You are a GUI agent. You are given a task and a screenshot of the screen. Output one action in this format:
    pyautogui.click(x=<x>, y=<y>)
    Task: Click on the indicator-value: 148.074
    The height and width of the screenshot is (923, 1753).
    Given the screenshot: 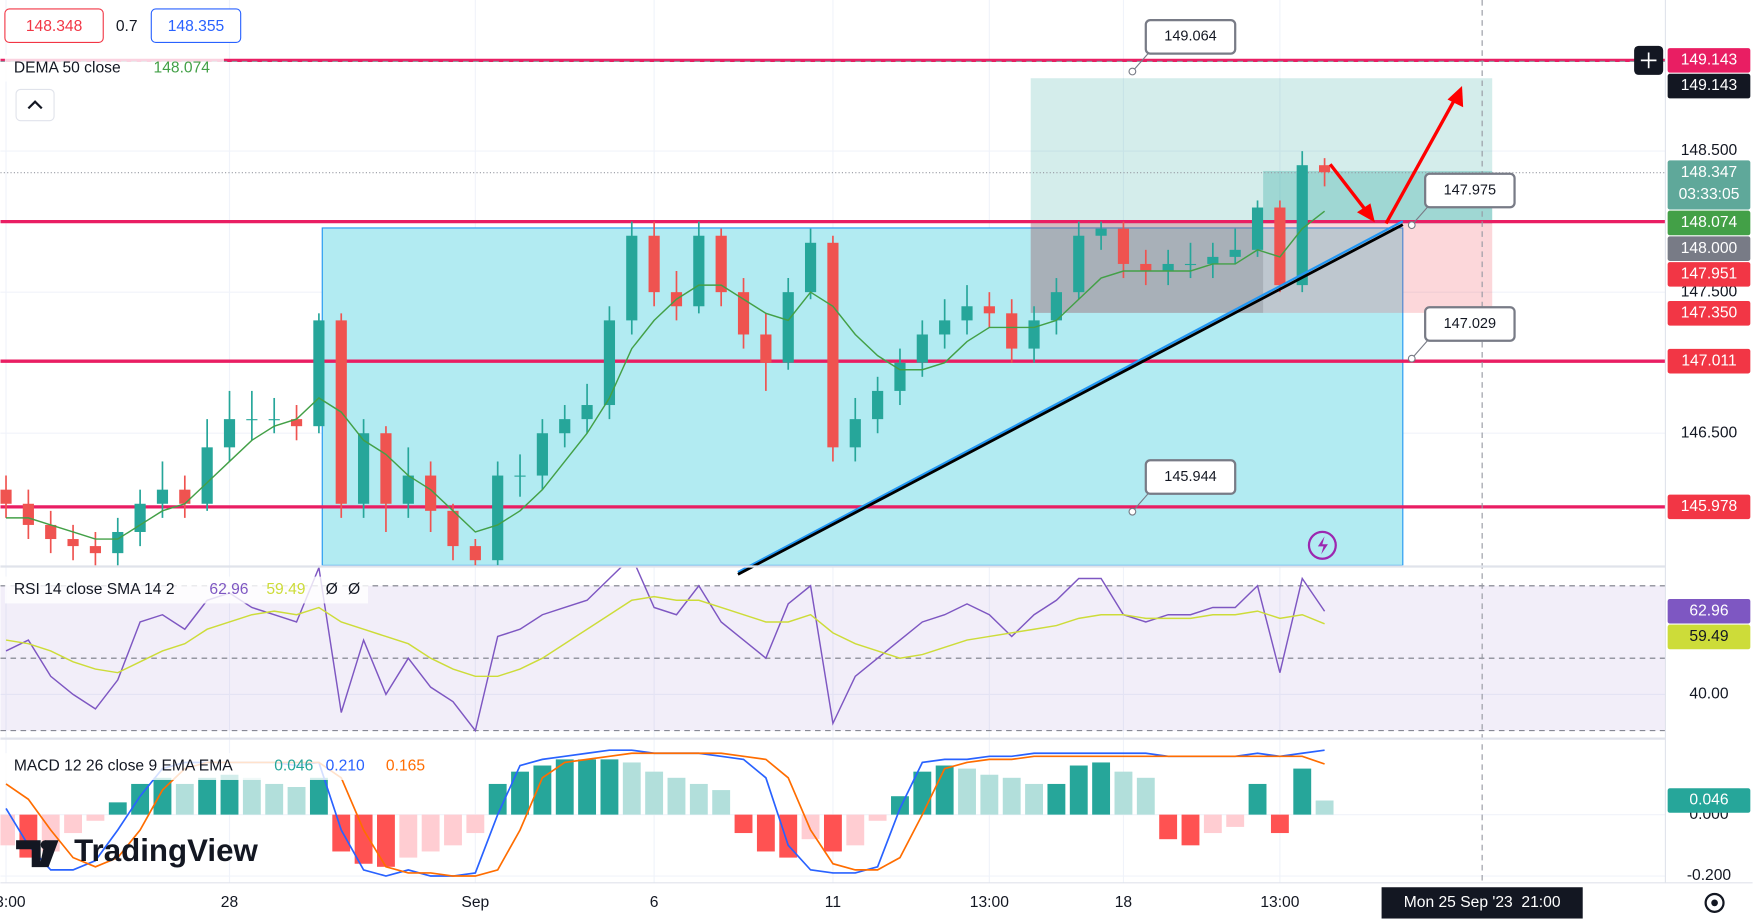 What is the action you would take?
    pyautogui.click(x=182, y=67)
    